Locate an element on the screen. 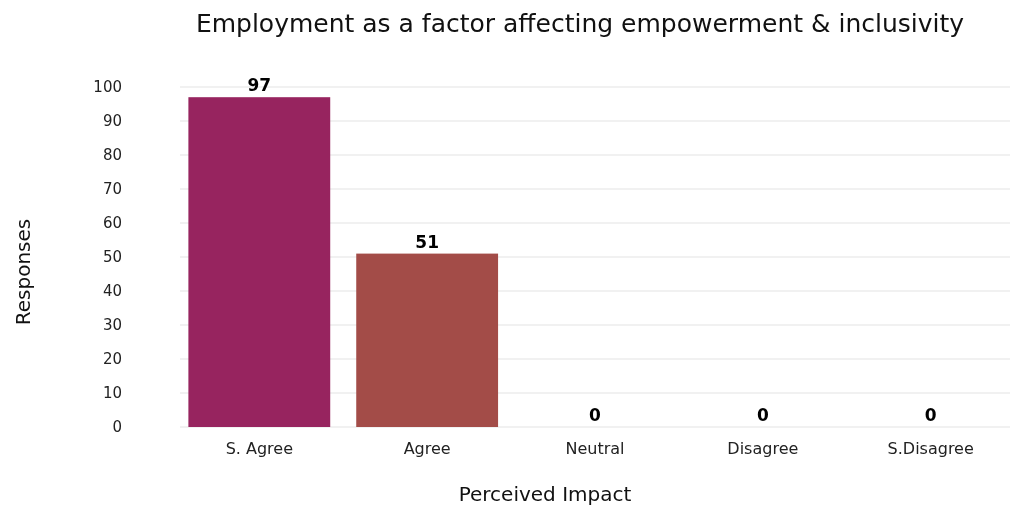  data-label: 51 is located at coordinates (427, 241).